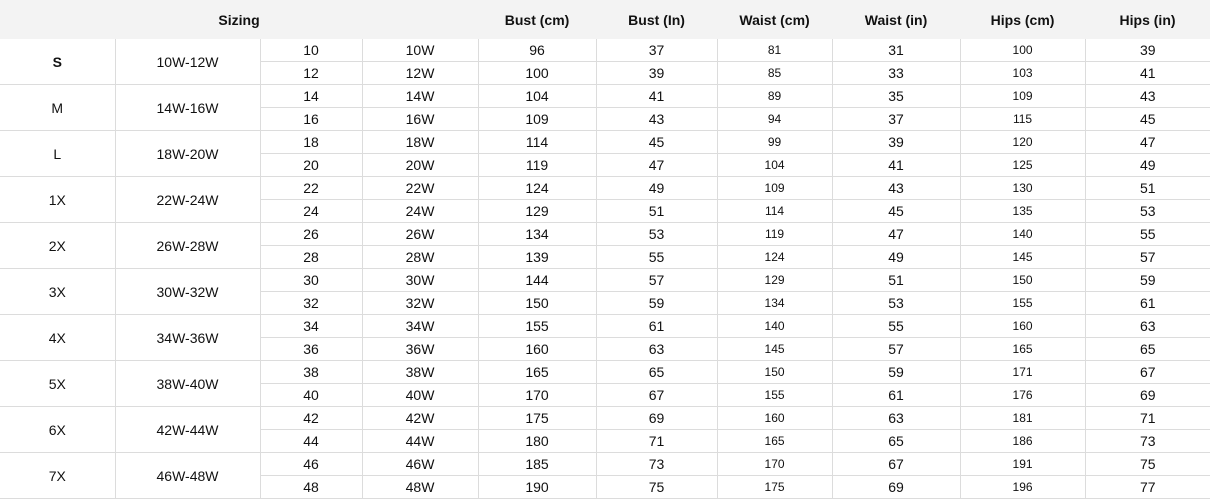 This screenshot has width=1210, height=499. Describe the element at coordinates (537, 19) in the screenshot. I see `column-header: Bust (cm)` at that location.